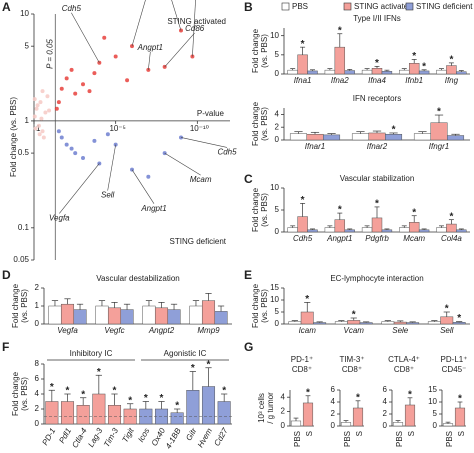 The width and height of the screenshot is (474, 453). I want to click on panel-label: D, so click(6, 275).